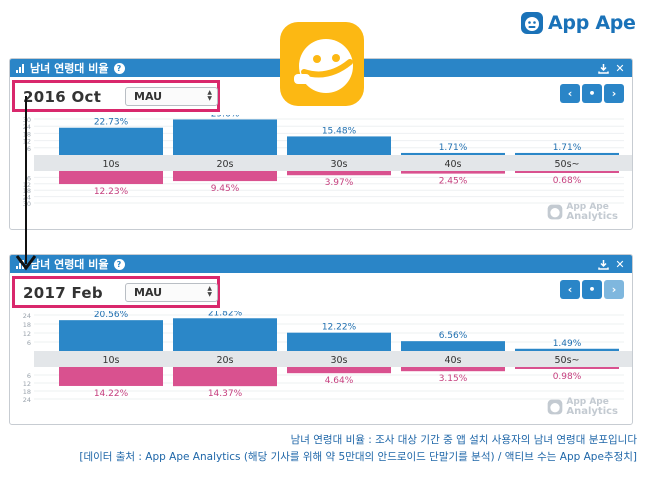 This screenshot has width=645, height=481. I want to click on category-strip, so click(333, 163).